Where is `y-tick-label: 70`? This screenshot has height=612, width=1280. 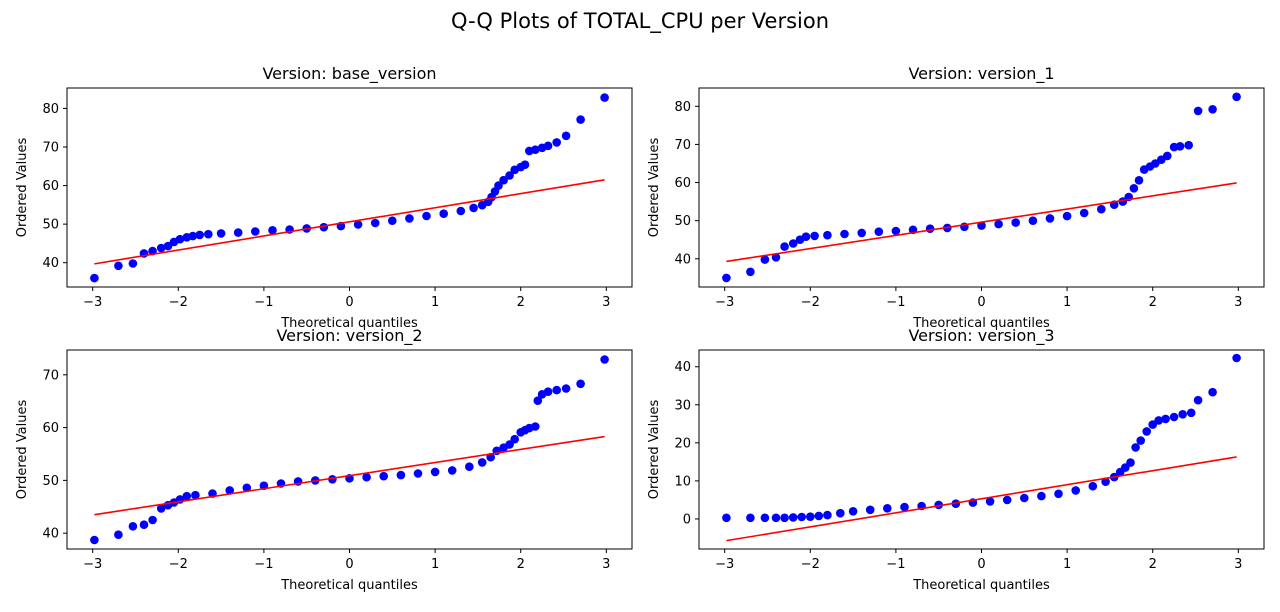
y-tick-label: 70 is located at coordinates (50, 148).